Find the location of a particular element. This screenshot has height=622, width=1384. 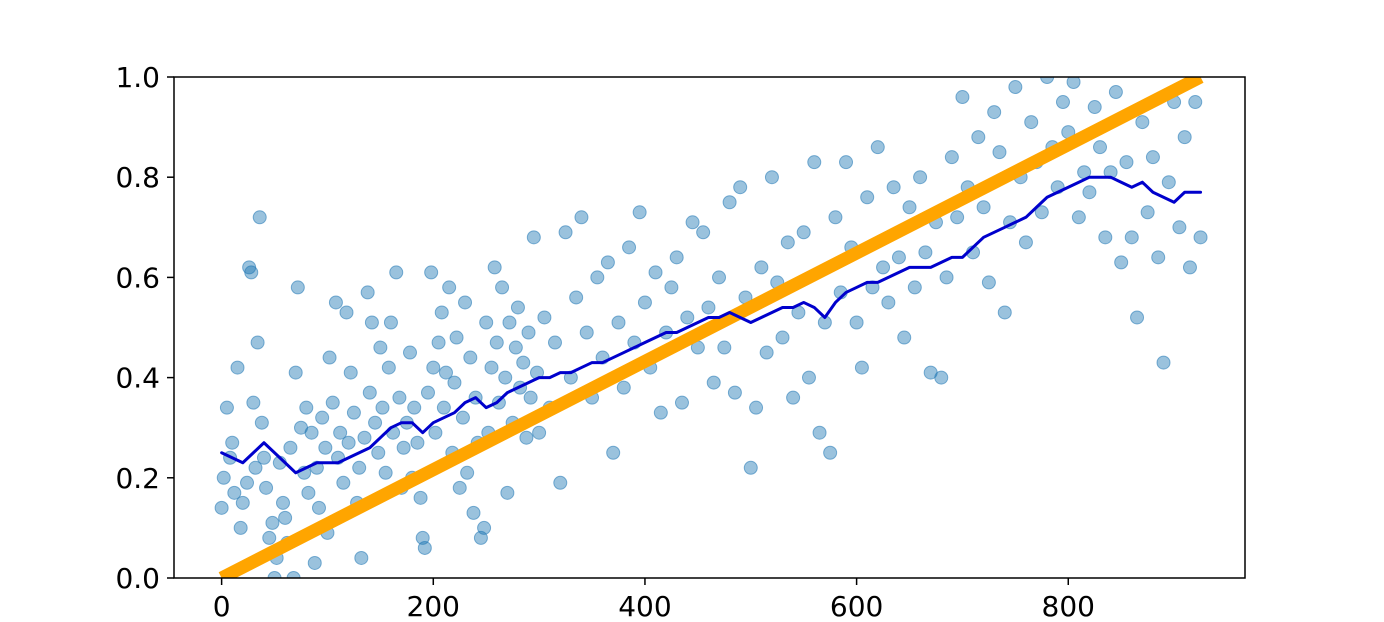

y-tick-label: 1.0 is located at coordinates (137, 77).